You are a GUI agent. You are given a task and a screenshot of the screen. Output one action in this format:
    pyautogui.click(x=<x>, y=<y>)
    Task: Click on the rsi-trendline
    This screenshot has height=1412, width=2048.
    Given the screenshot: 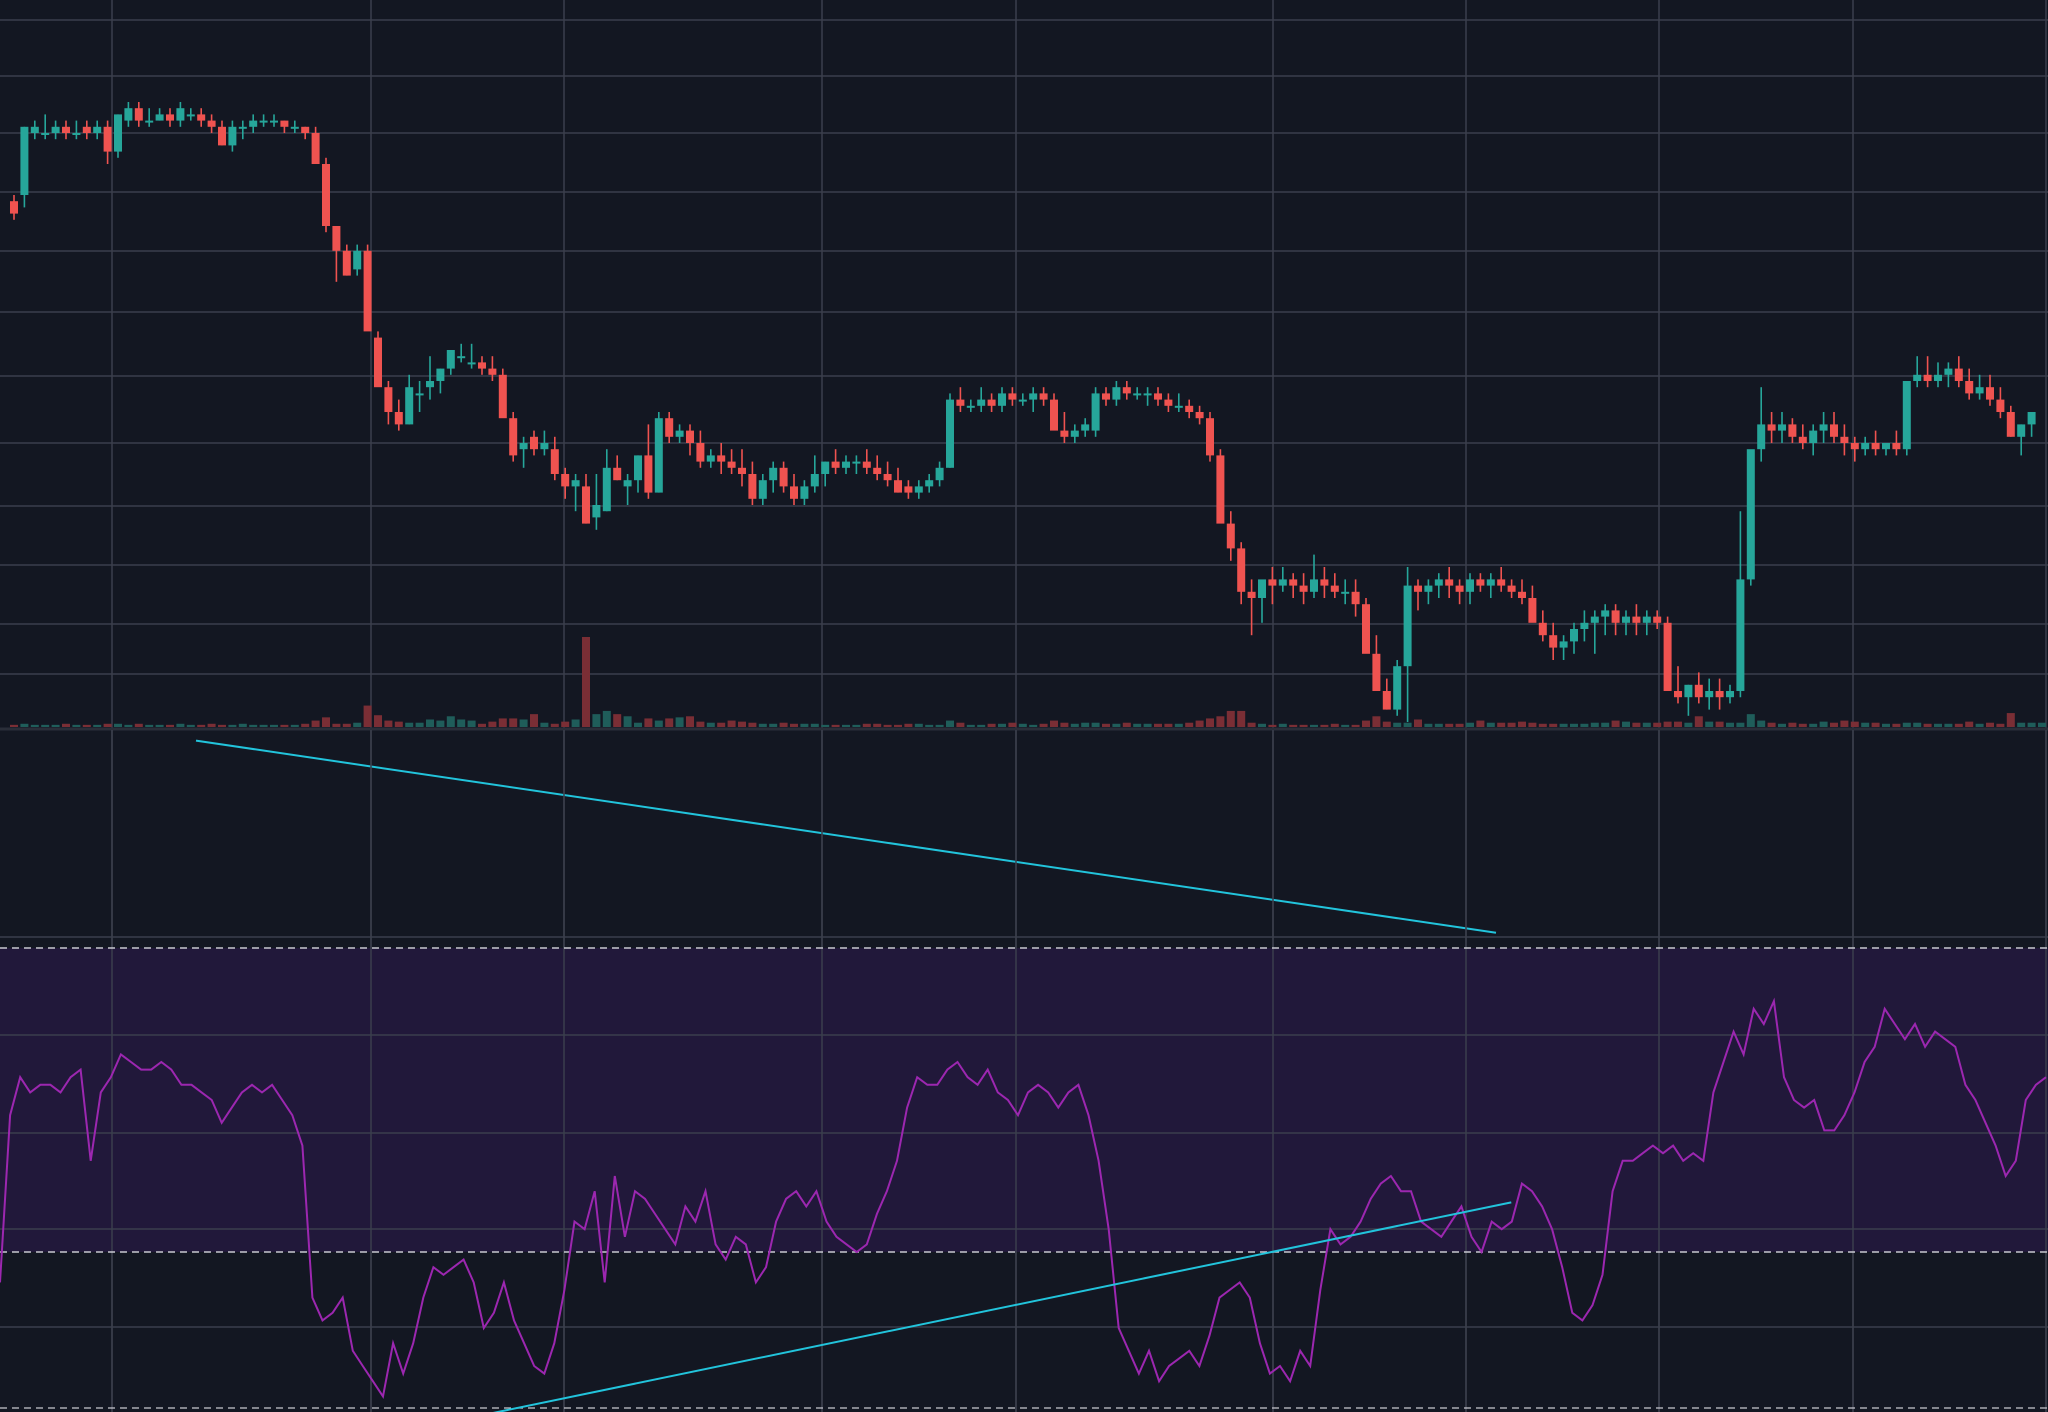 What is the action you would take?
    pyautogui.click(x=912, y=1306)
    